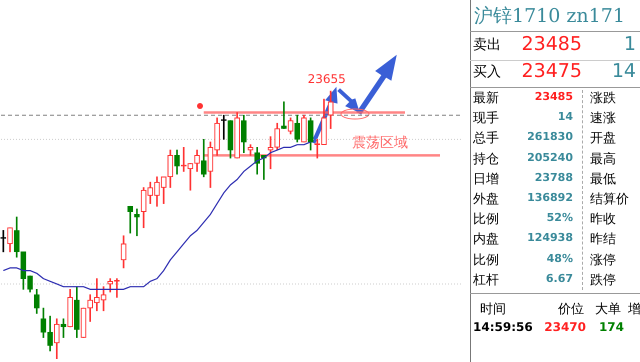 This screenshot has height=362, width=640. What do you see at coordinates (486, 239) in the screenshot?
I see `text: 内盘` at bounding box center [486, 239].